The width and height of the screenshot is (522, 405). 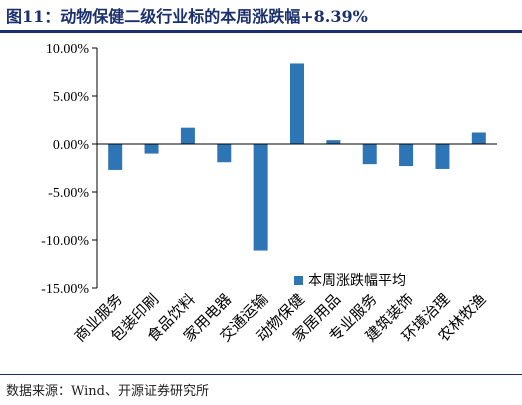 What do you see at coordinates (69, 169) in the screenshot?
I see `y-axis: 10.00% 5.00% 0.00% -5.00% -10.00% -15.00%` at bounding box center [69, 169].